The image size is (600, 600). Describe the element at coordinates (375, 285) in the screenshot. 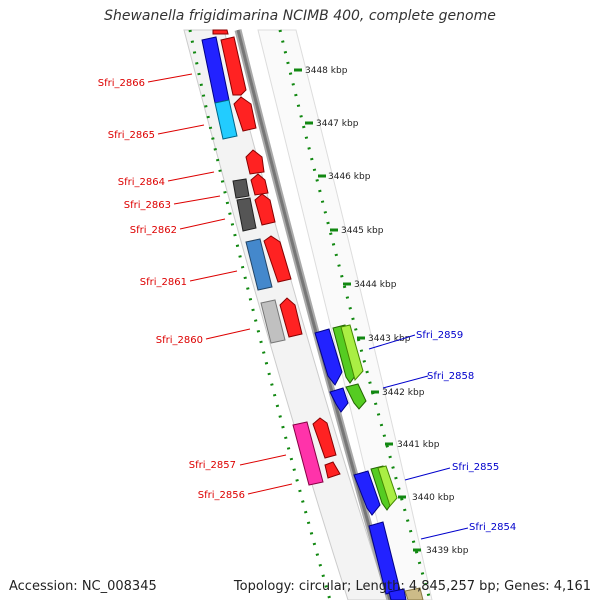

I see `scale-label: 3444 kbp` at that location.